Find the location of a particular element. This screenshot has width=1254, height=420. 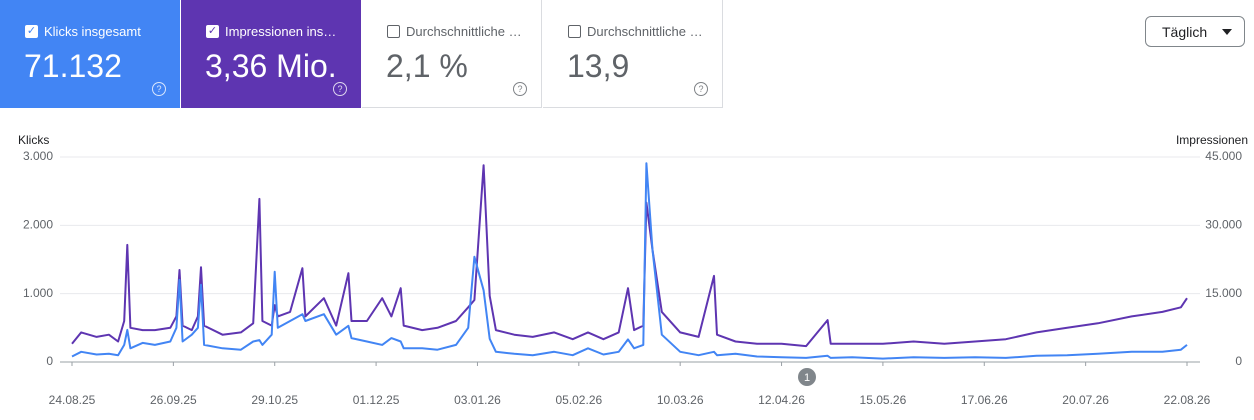

x-tick-label: 20.07.26 is located at coordinates (1085, 400).